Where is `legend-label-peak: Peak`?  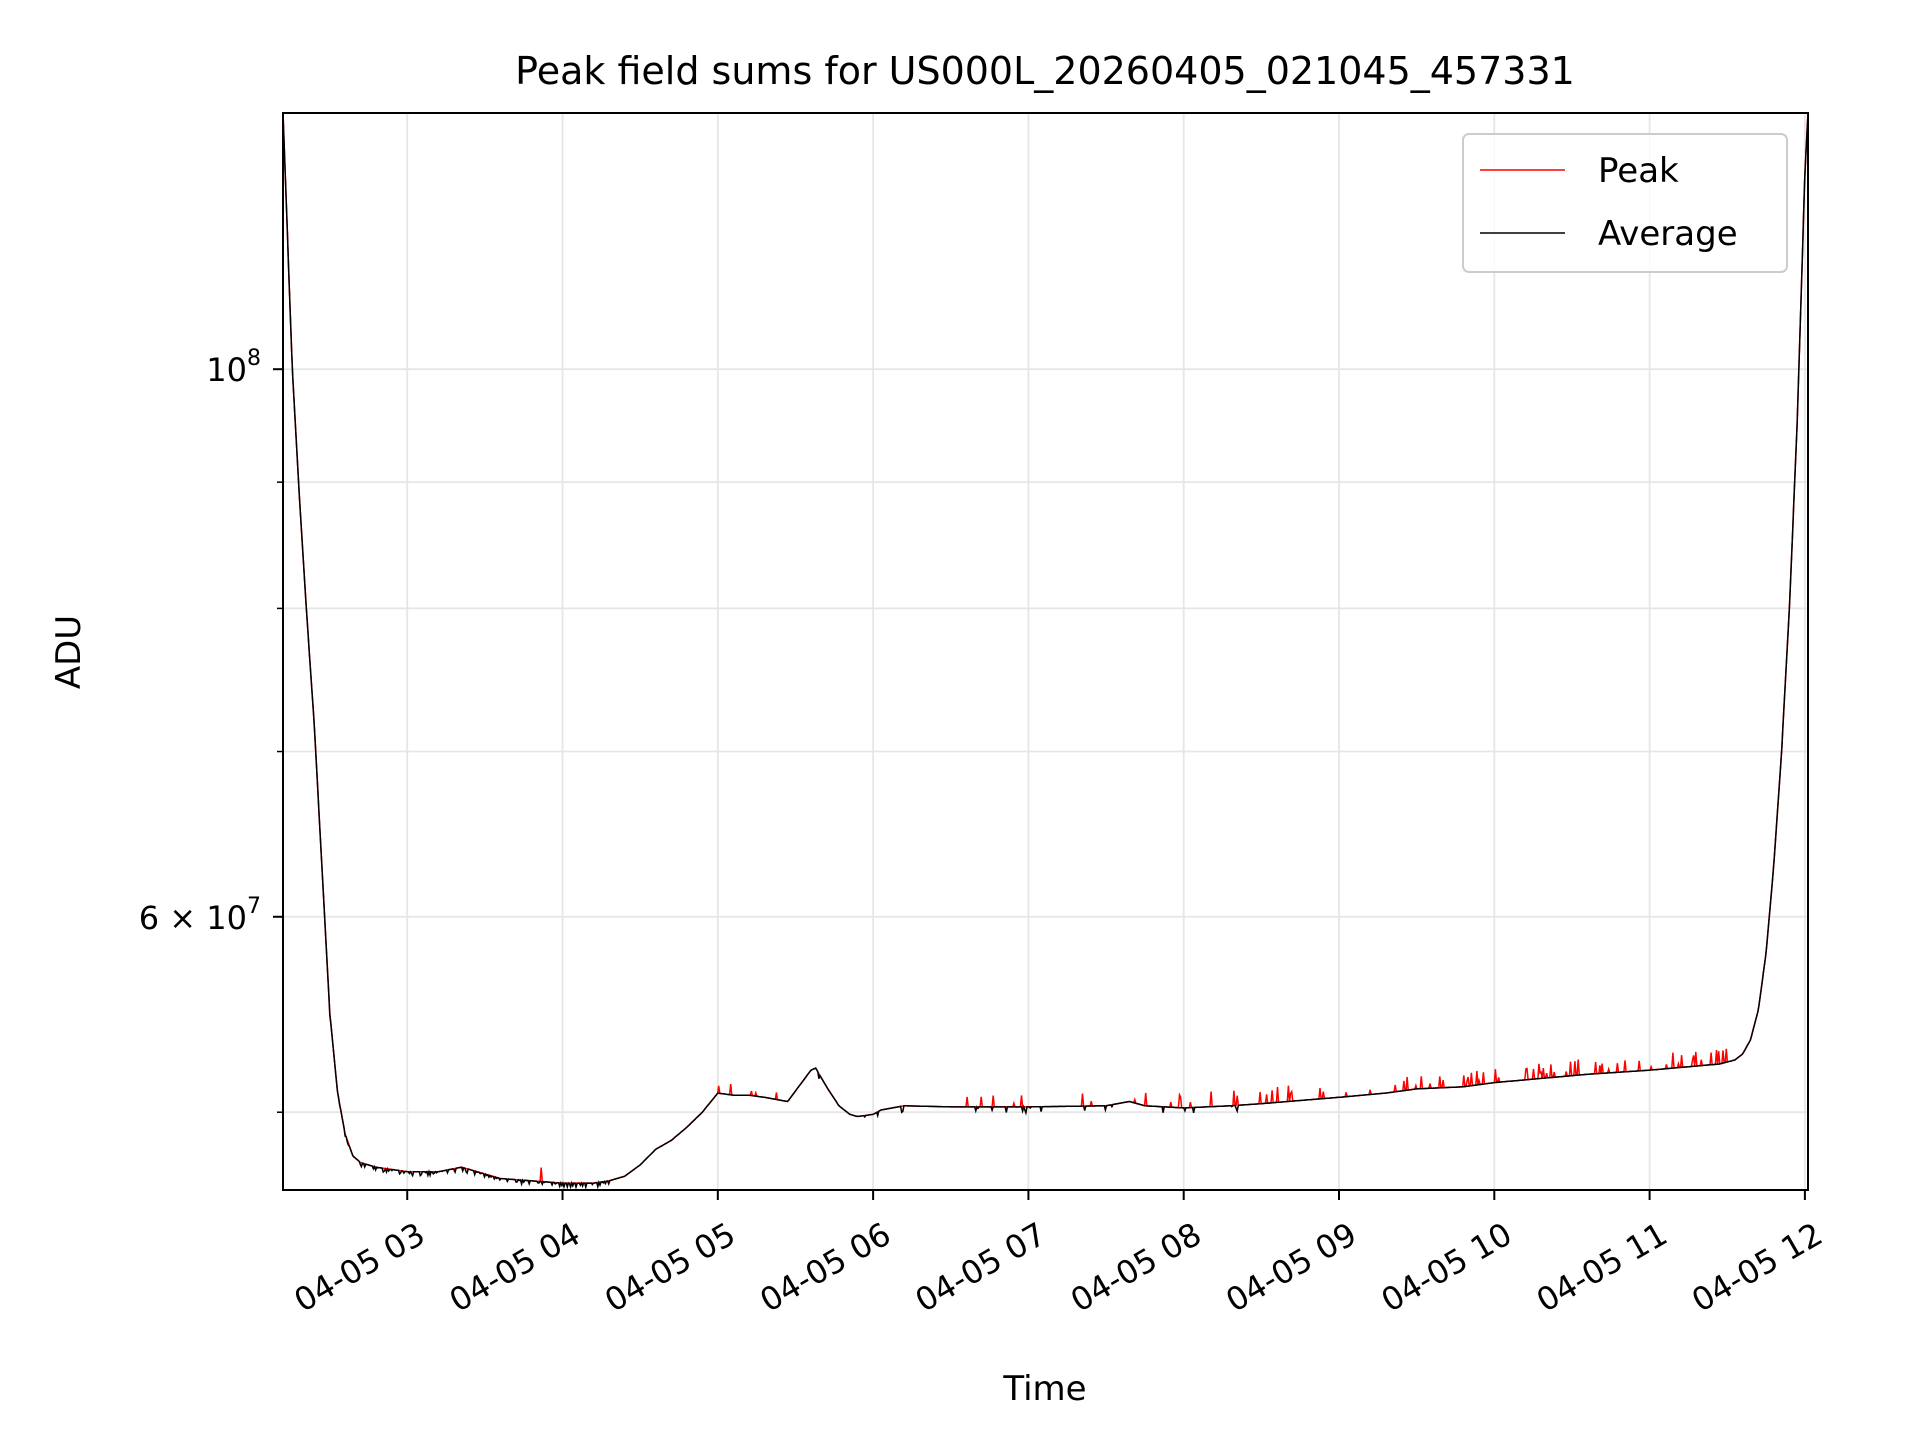 legend-label-peak: Peak is located at coordinates (1638, 171).